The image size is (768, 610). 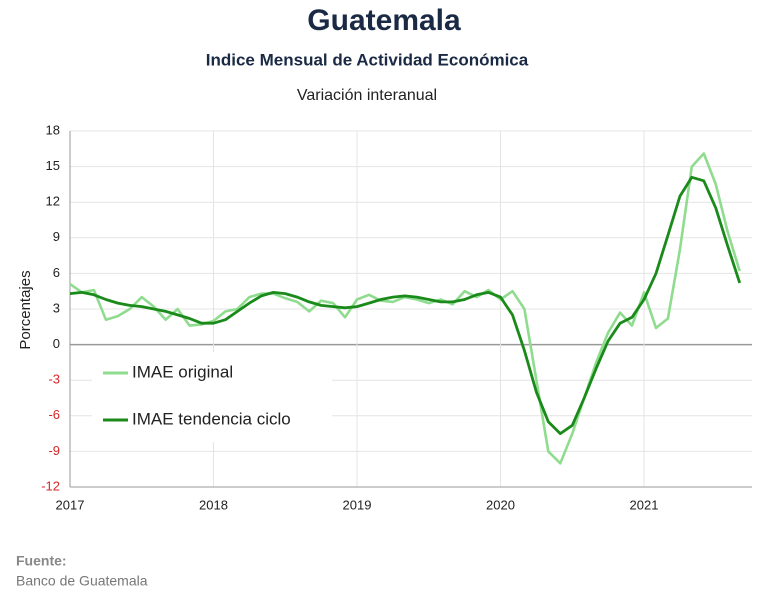 What do you see at coordinates (82, 581) in the screenshot?
I see `source: Banco de Guatemala` at bounding box center [82, 581].